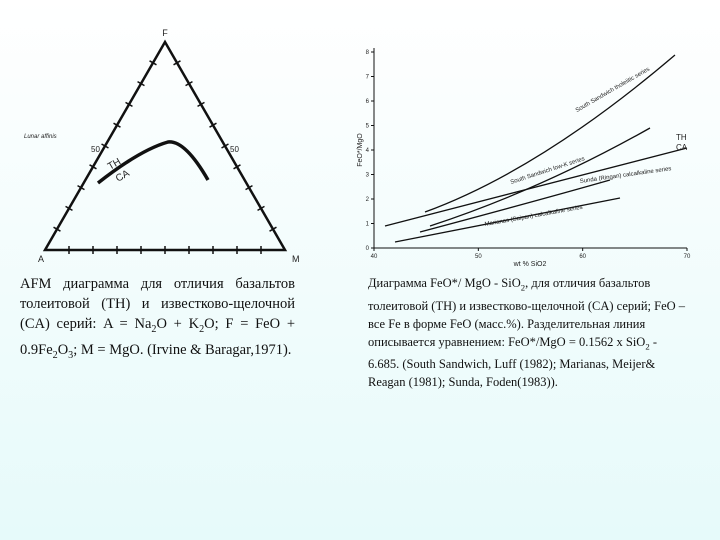  I want to click on y-tick-label: 3, so click(368, 176).